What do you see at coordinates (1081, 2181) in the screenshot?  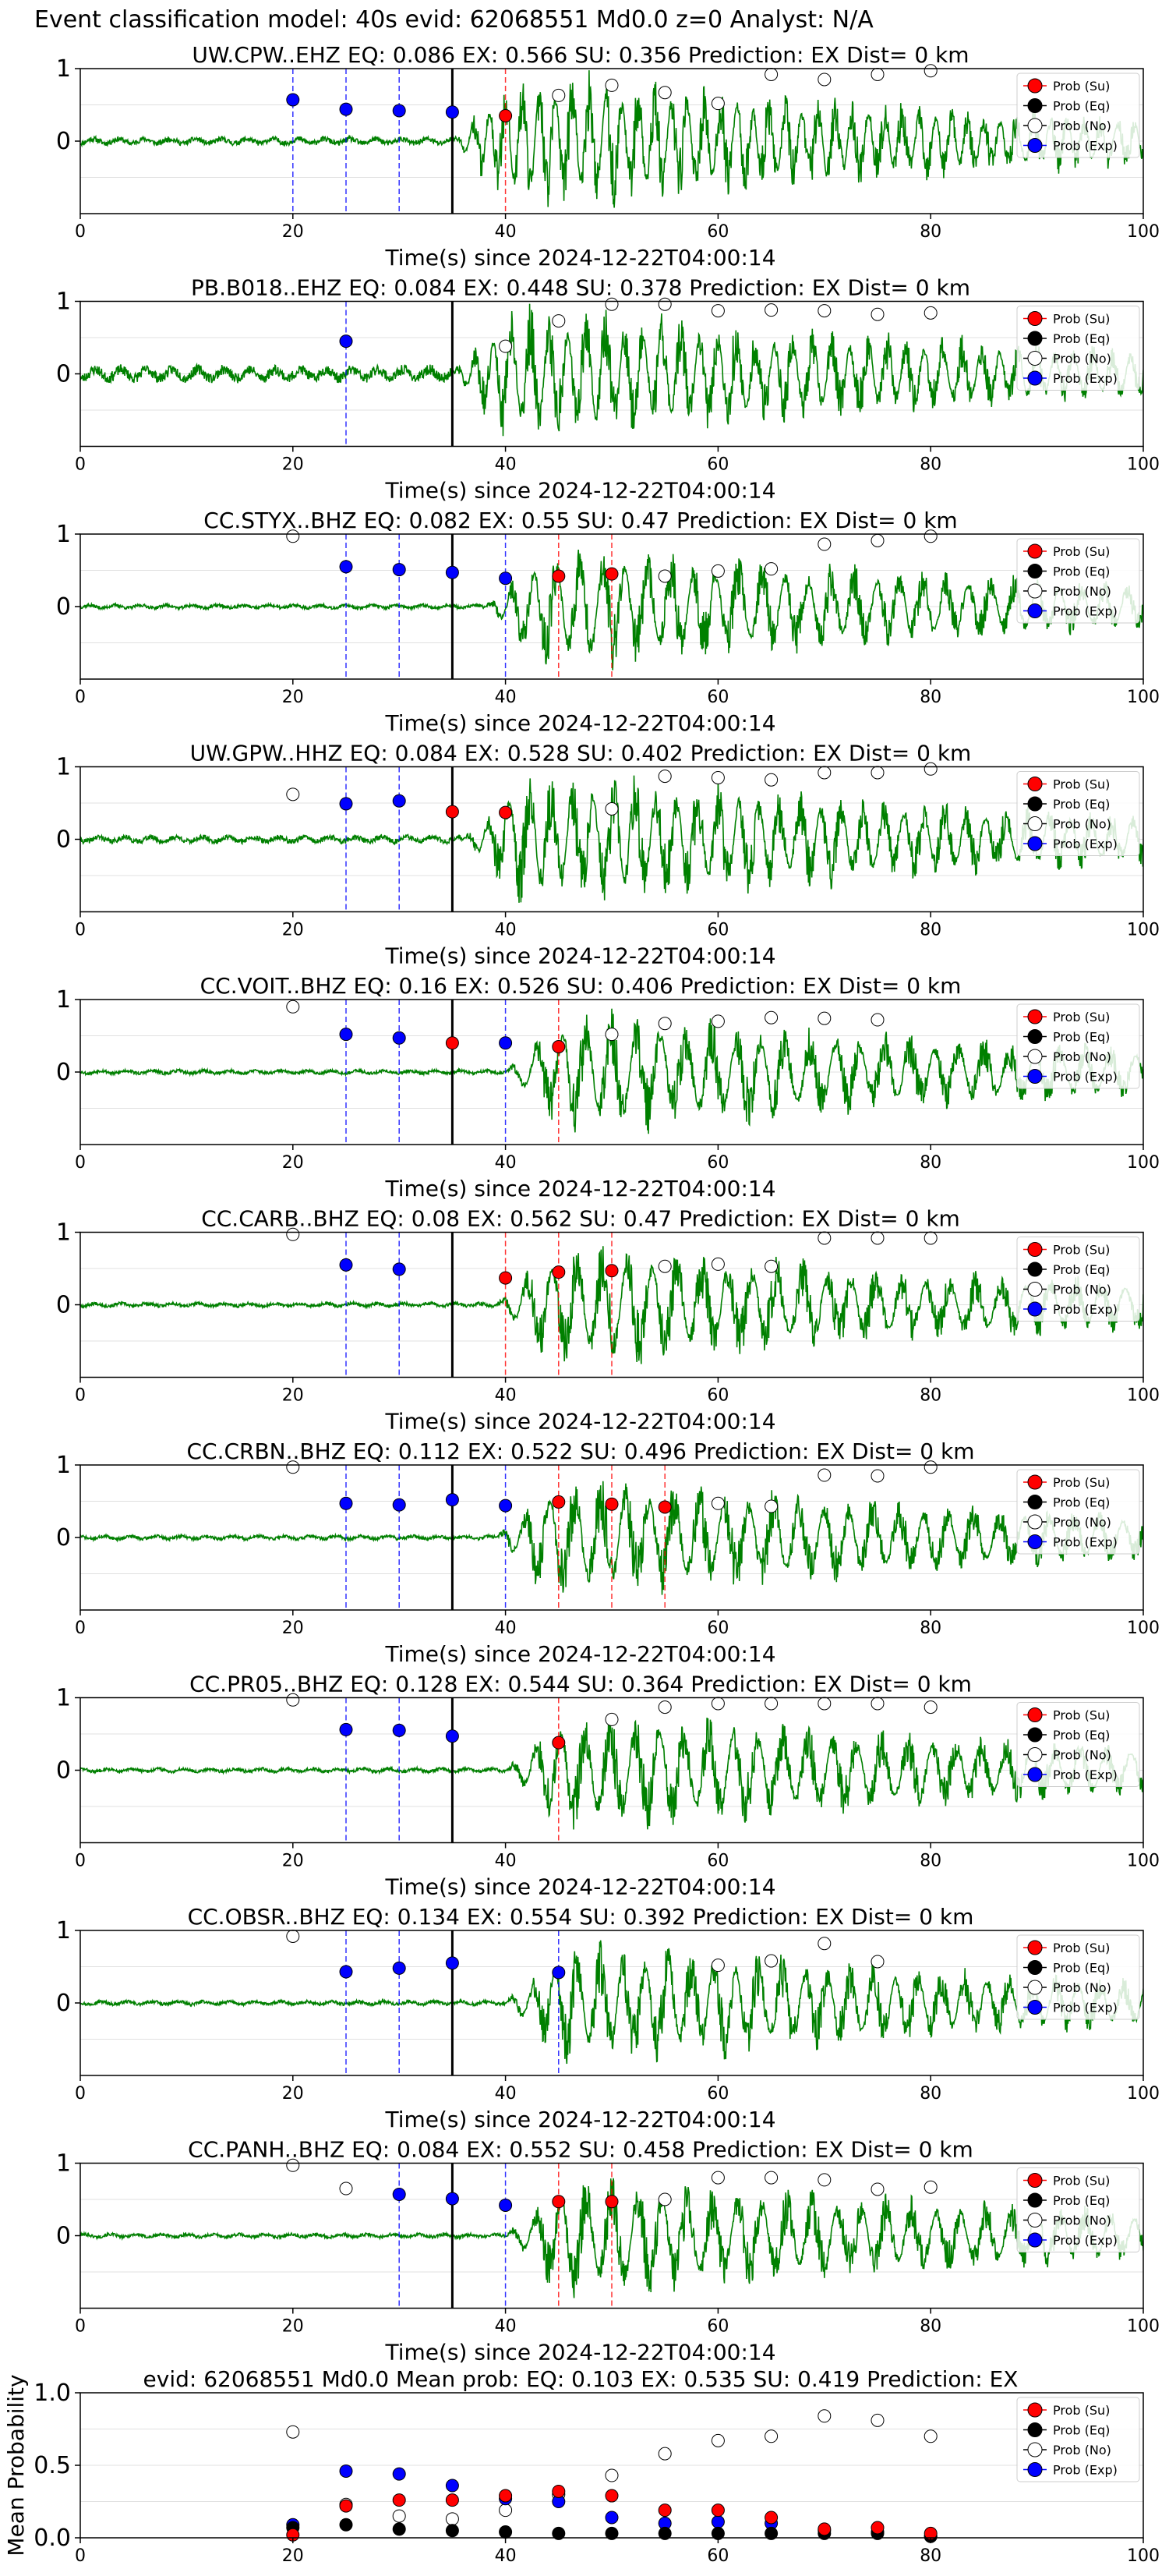 I see `legend-label-su: Prob (Su)` at bounding box center [1081, 2181].